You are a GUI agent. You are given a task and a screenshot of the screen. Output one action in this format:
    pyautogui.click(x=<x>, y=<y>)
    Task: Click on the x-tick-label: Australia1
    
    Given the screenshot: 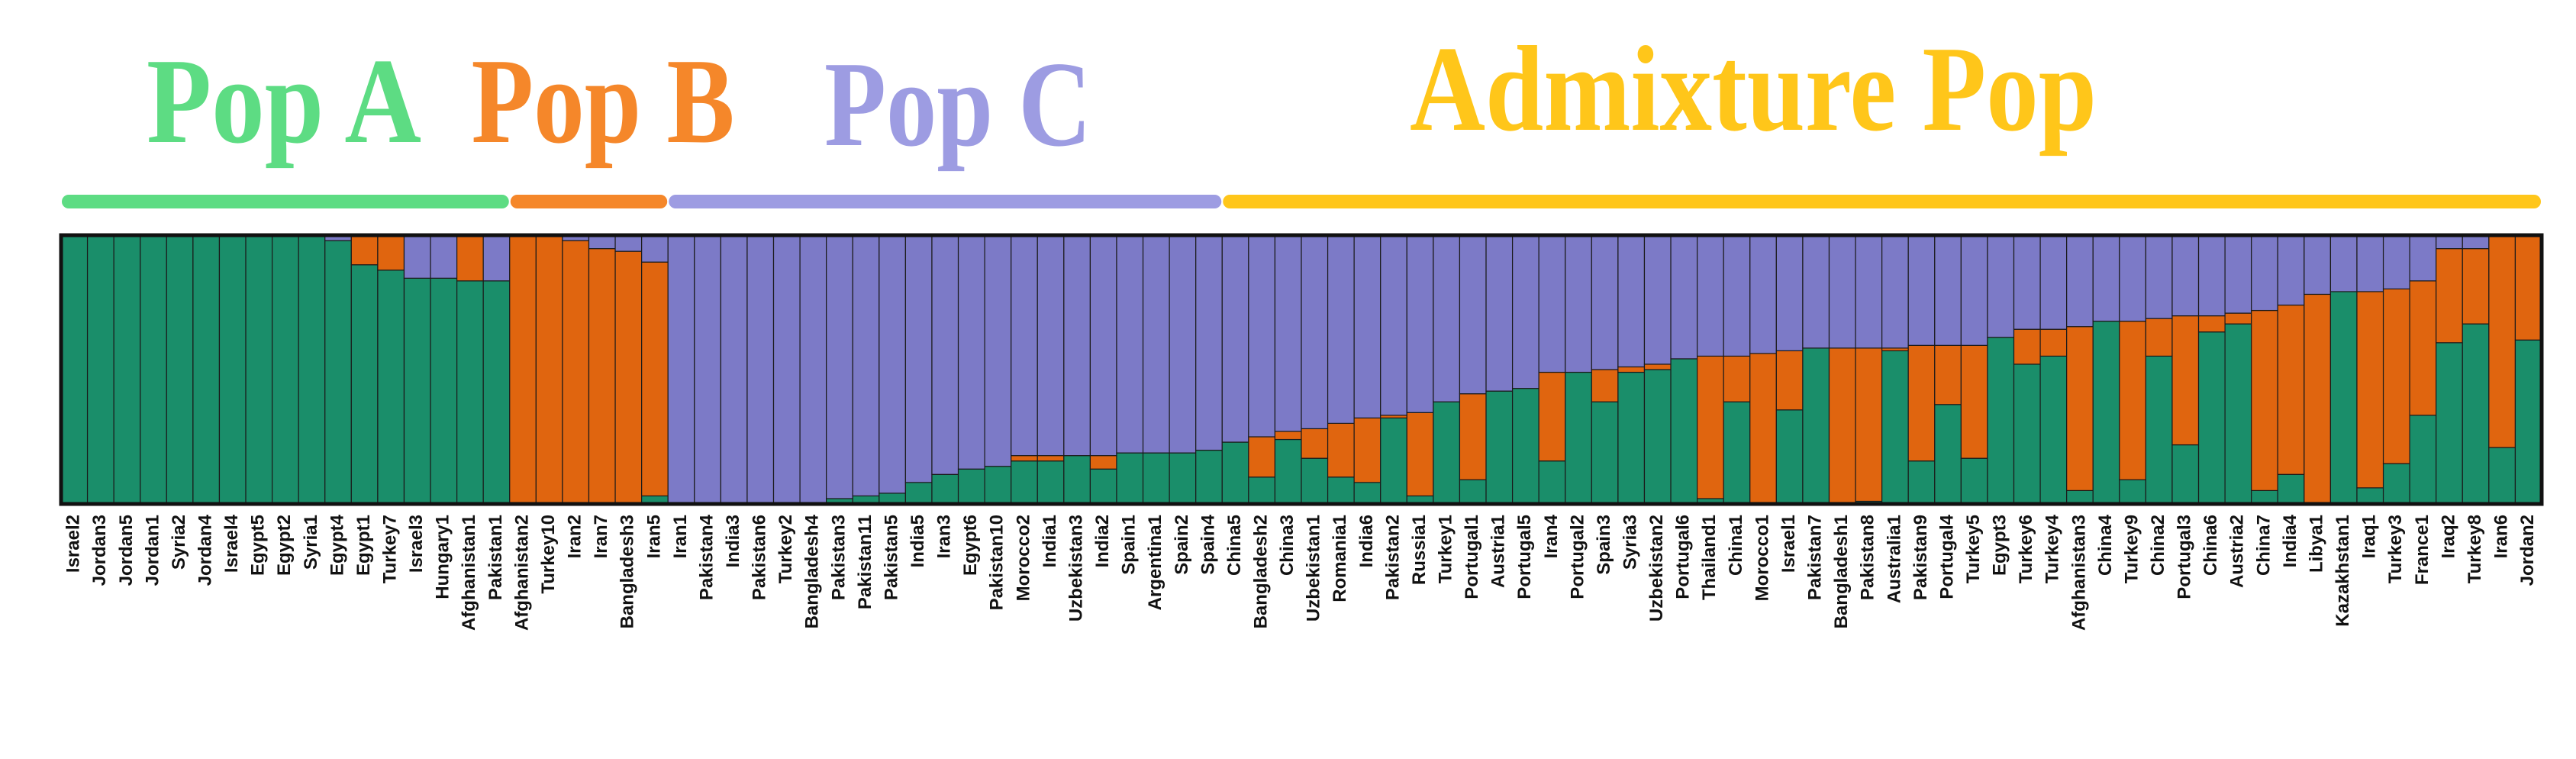 What is the action you would take?
    pyautogui.click(x=1894, y=559)
    